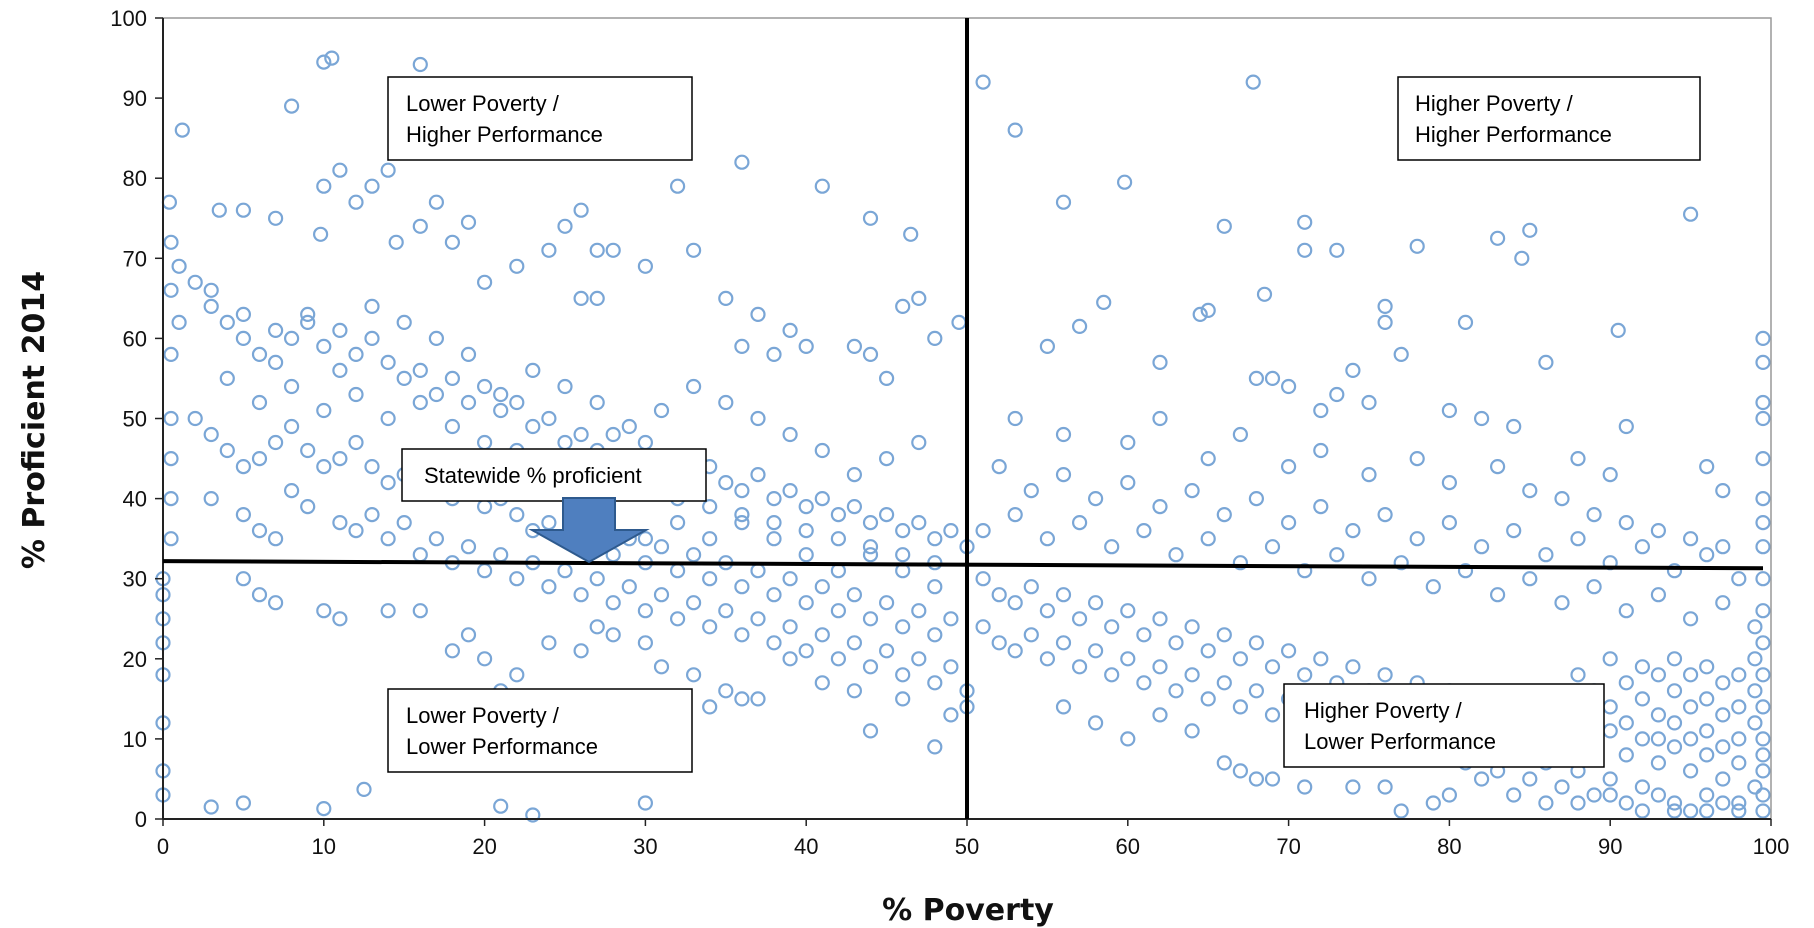  Describe the element at coordinates (34, 420) in the screenshot. I see `y-axis-title: % Proficient 2014` at that location.